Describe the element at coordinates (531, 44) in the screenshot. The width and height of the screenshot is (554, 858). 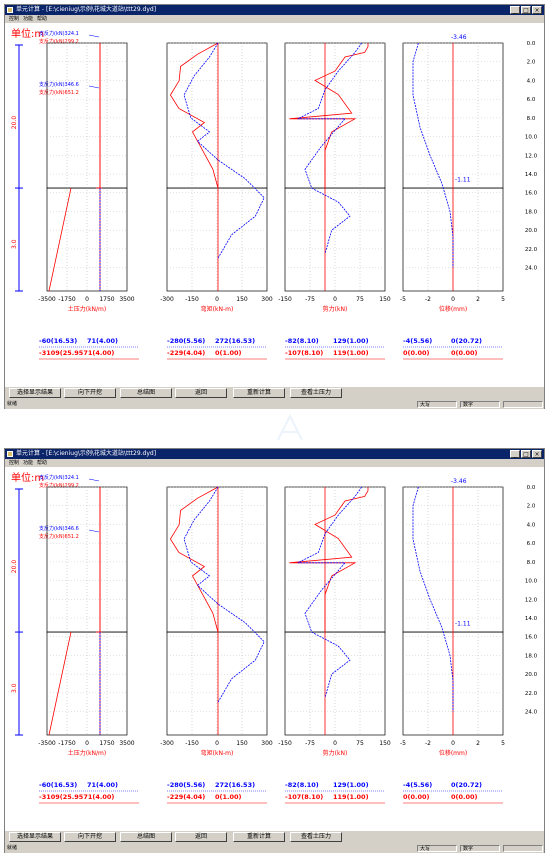
I see `depth-tick-label: 0.0` at that location.